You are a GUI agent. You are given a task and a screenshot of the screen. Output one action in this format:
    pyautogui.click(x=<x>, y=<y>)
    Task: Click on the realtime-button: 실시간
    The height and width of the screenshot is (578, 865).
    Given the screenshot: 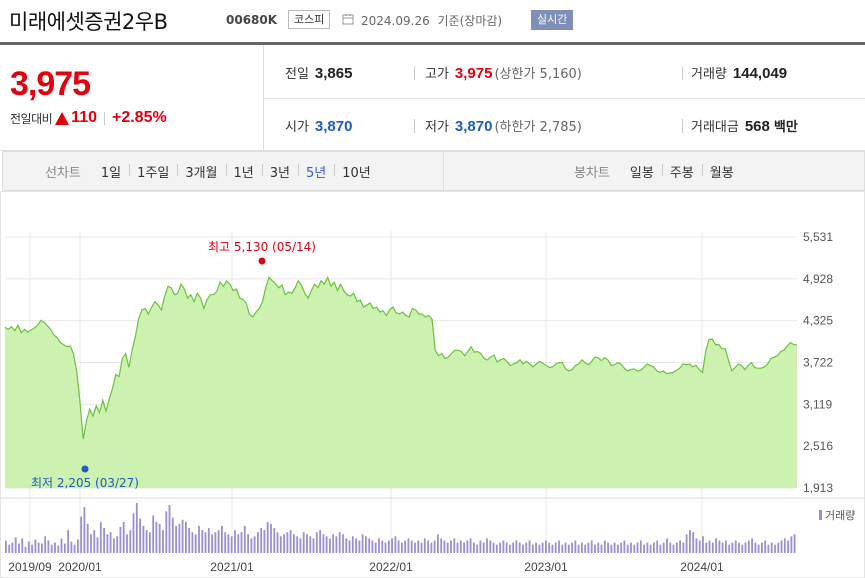 What is the action you would take?
    pyautogui.click(x=552, y=20)
    